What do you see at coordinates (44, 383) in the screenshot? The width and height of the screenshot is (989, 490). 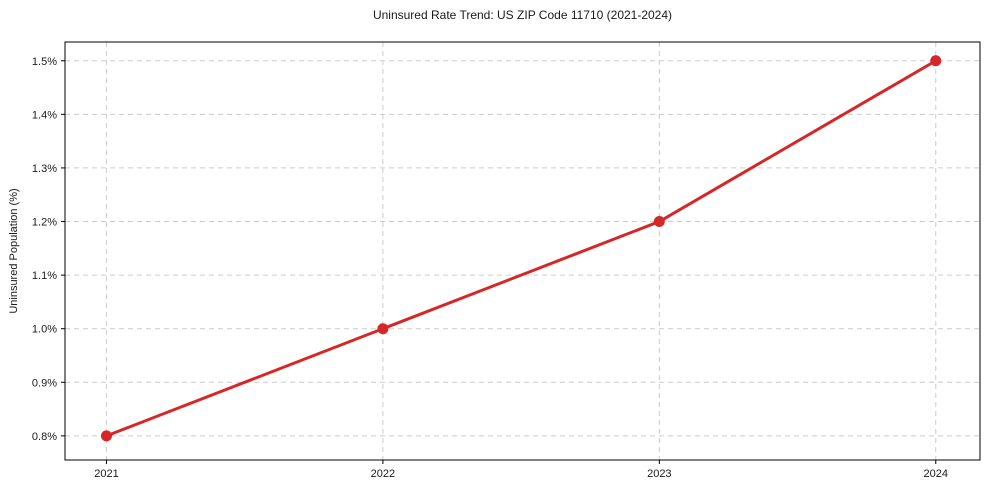 I see `y-tick-label: 0.9%` at bounding box center [44, 383].